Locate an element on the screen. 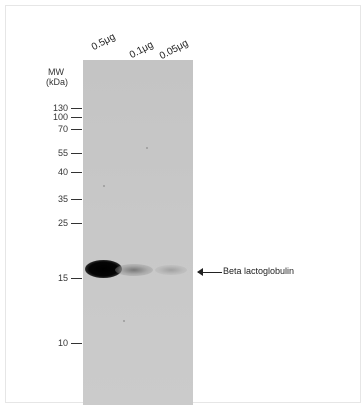 This screenshot has height=405, width=363. marker-value: 130 is located at coordinates (60, 108).